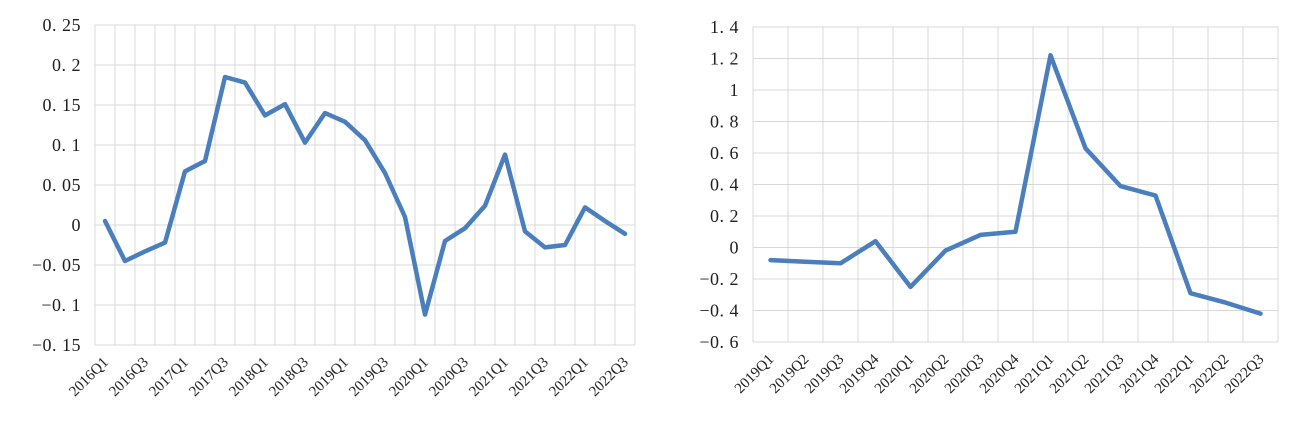  Describe the element at coordinates (719, 342) in the screenshot. I see `y-axis-tick-label: −0. 6` at that location.